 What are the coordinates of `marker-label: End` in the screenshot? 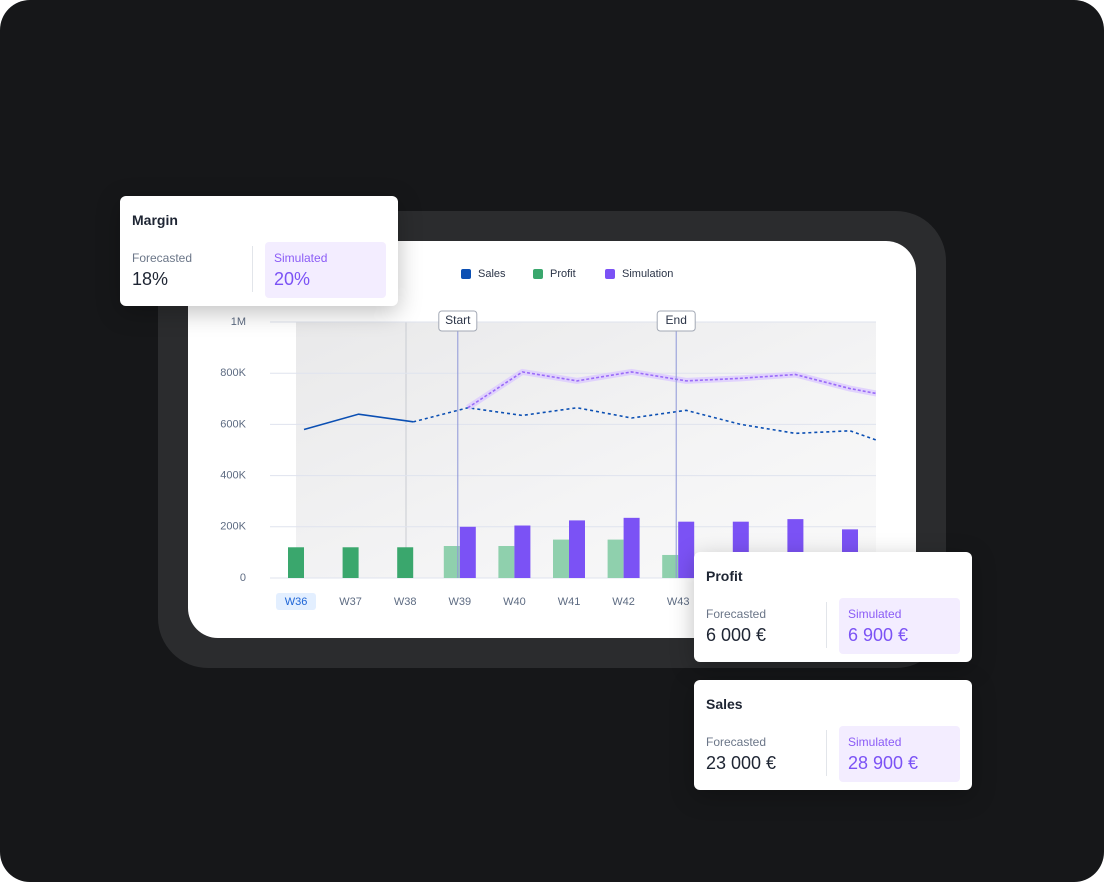 It's located at (676, 320).